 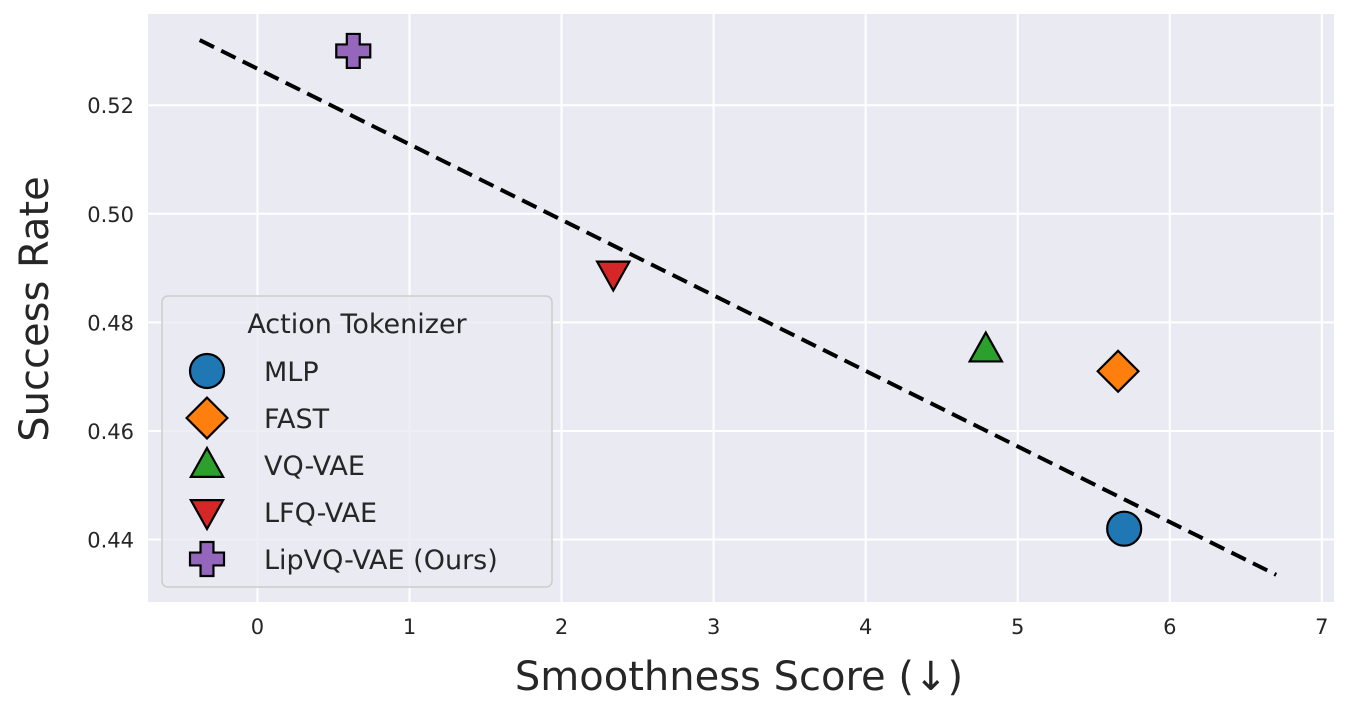 What do you see at coordinates (739, 677) in the screenshot?
I see `x-axis-label: Smoothness Score (↓)` at bounding box center [739, 677].